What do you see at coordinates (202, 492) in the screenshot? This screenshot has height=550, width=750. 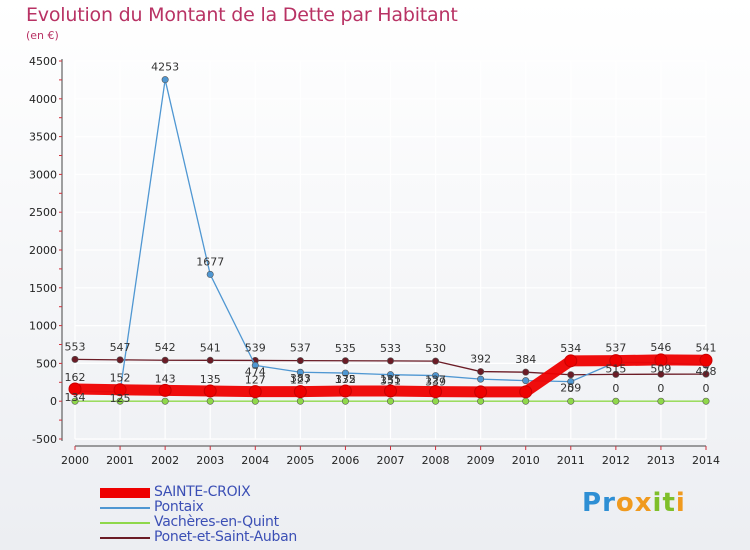 I see `legend-label: SAINTE-CROIX` at bounding box center [202, 492].